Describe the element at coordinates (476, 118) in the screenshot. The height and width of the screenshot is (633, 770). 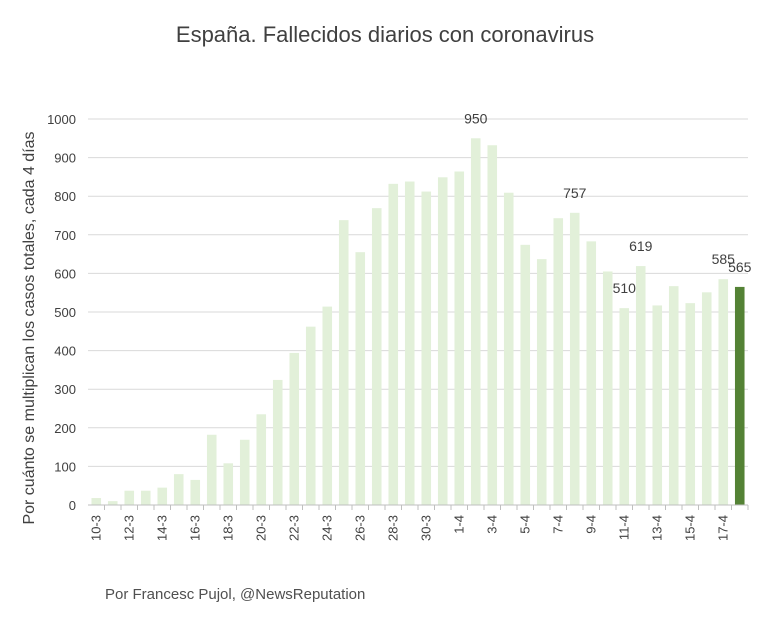
I see `data-label-2-4: 950` at that location.